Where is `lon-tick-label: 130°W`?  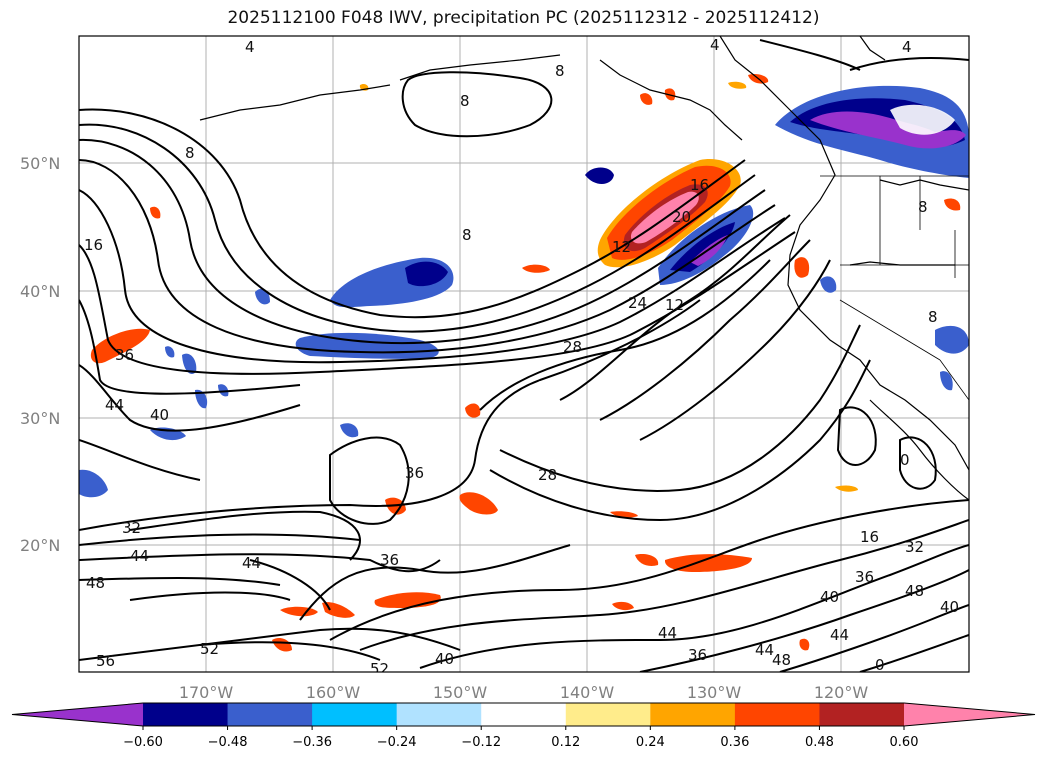
lon-tick-label: 130°W is located at coordinates (714, 692).